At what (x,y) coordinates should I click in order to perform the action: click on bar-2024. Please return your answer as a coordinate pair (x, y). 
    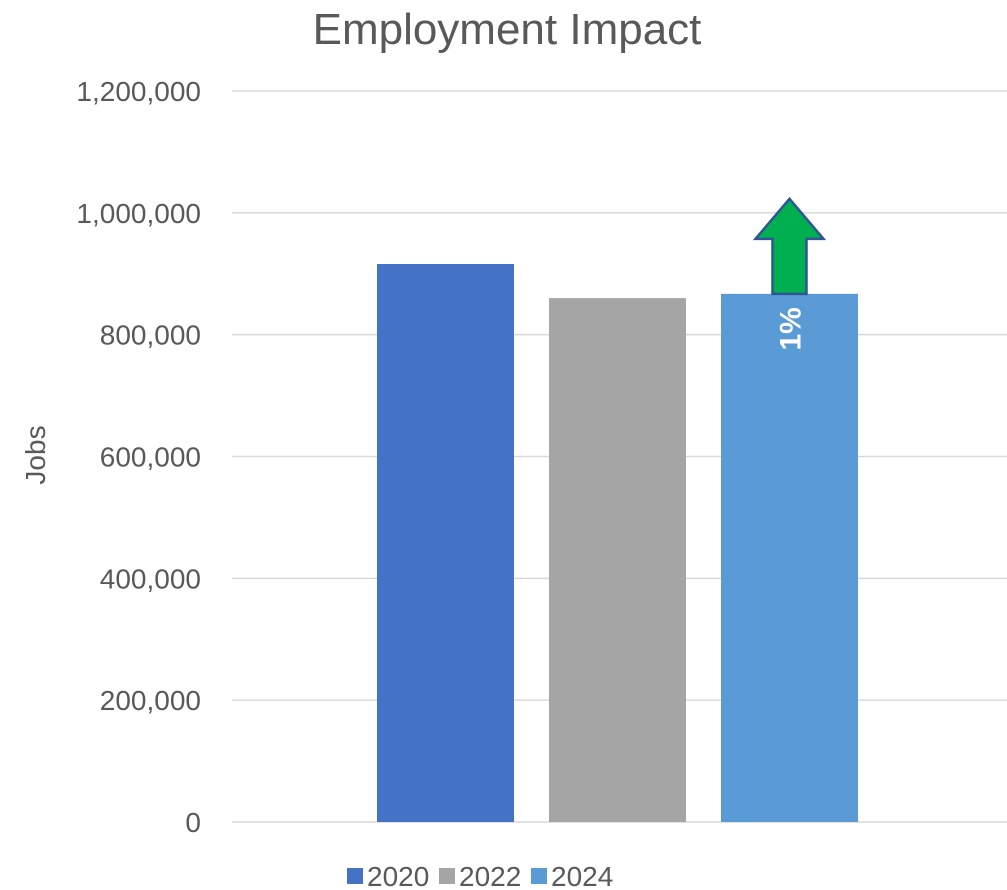
    Looking at the image, I should click on (789, 557).